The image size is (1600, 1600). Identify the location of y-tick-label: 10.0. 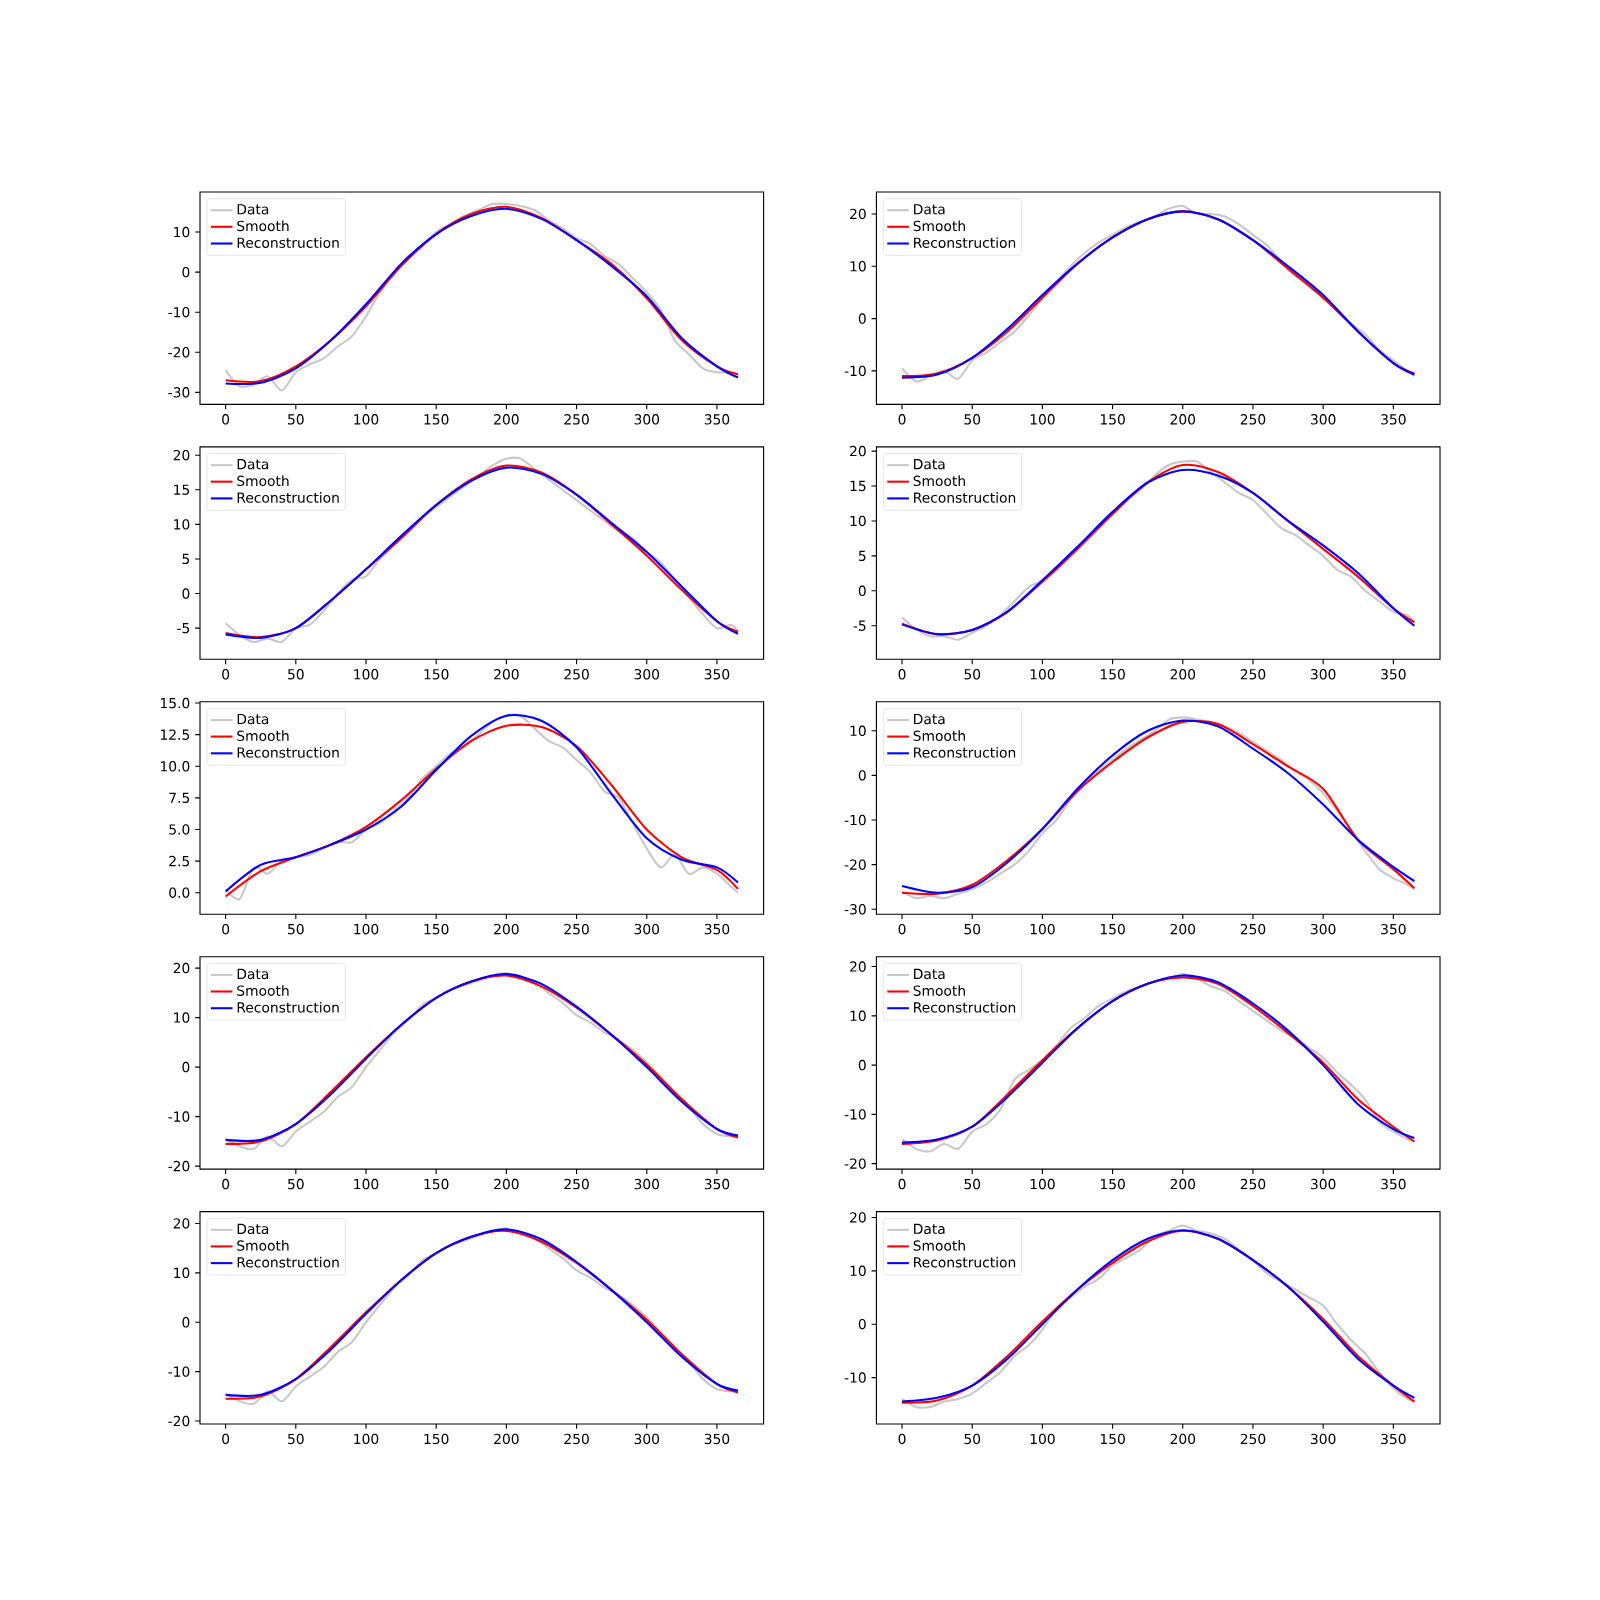
(175, 766).